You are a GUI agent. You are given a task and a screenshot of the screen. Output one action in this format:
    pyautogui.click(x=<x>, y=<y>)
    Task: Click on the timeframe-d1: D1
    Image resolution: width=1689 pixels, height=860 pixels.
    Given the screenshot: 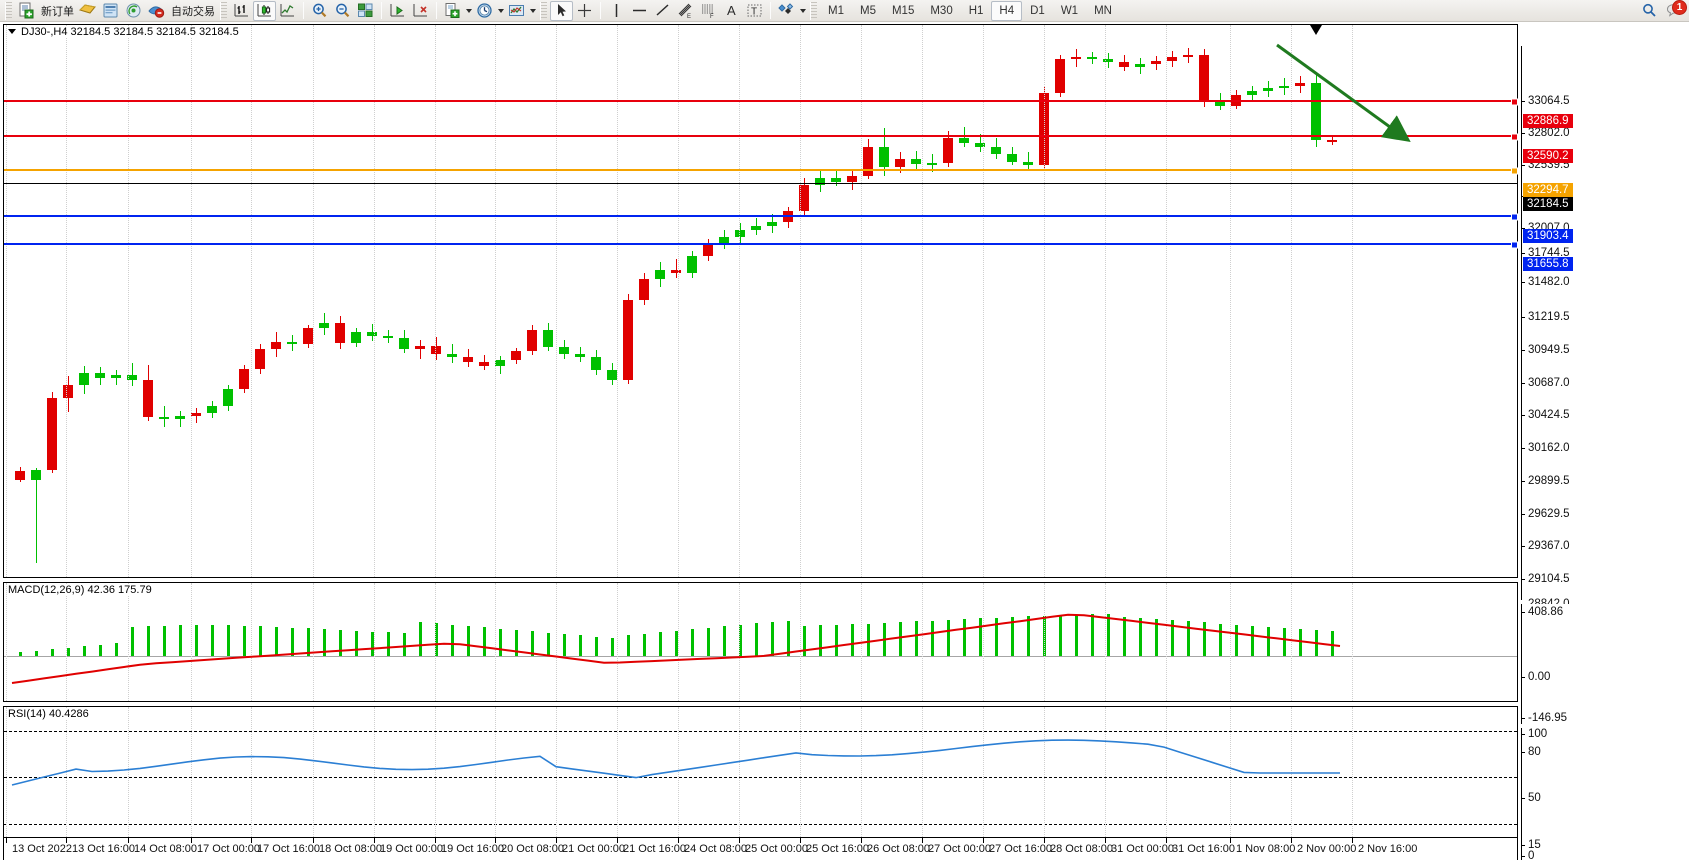 What is the action you would take?
    pyautogui.click(x=1037, y=10)
    